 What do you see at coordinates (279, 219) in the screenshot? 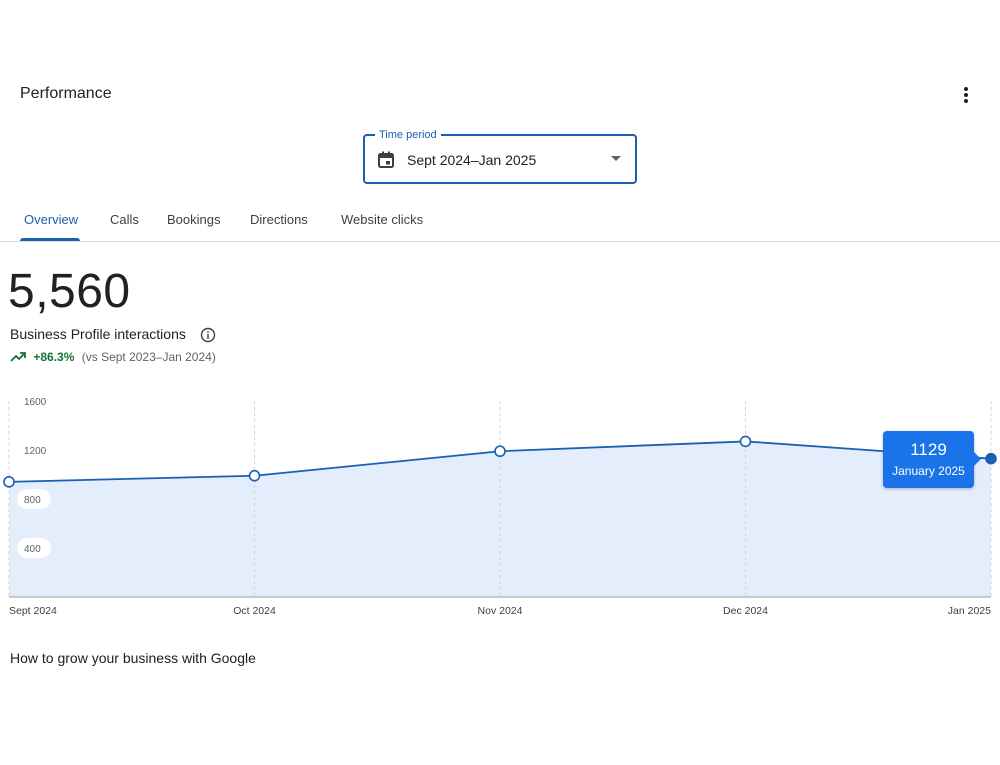
I see `tab-directions: Directions` at bounding box center [279, 219].